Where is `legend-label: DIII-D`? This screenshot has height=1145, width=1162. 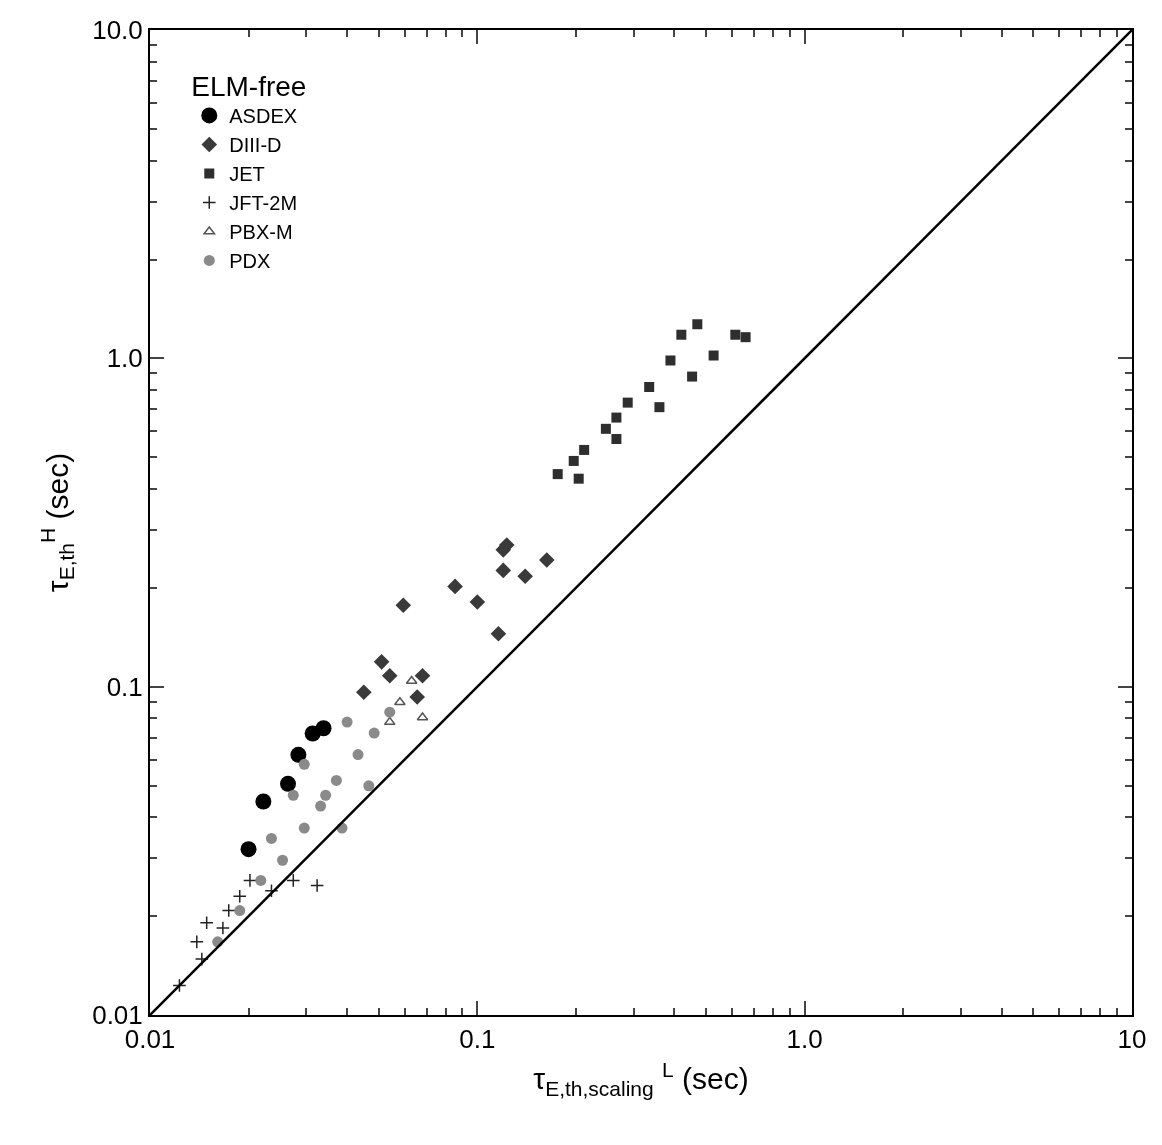 legend-label: DIII-D is located at coordinates (255, 145).